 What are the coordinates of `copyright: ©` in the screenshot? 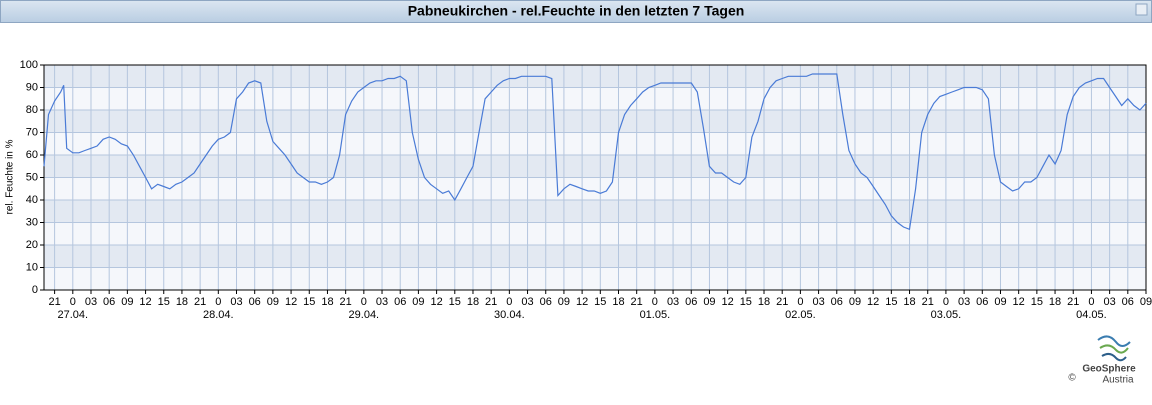 It's located at (1072, 378).